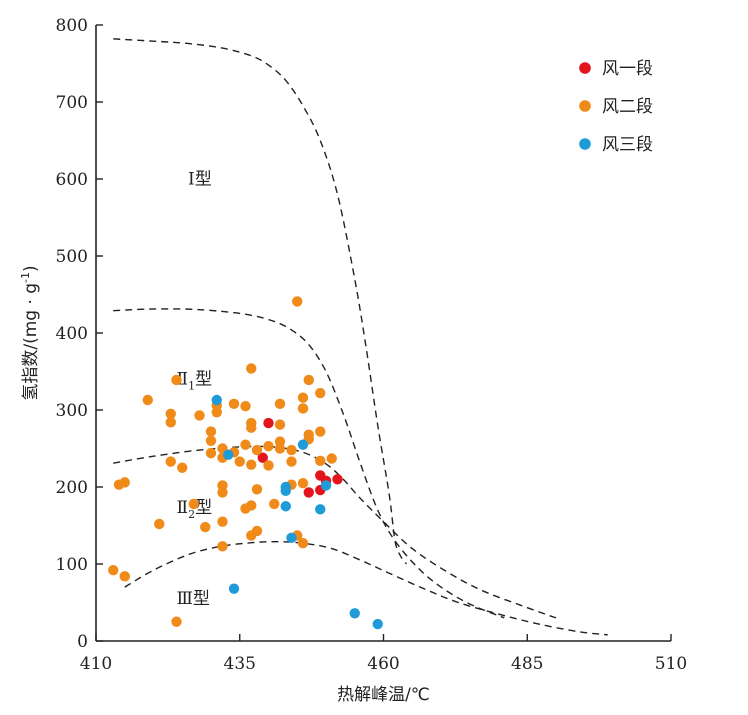 The height and width of the screenshot is (715, 748). What do you see at coordinates (72, 411) in the screenshot?
I see `y-tick-label: 300` at bounding box center [72, 411].